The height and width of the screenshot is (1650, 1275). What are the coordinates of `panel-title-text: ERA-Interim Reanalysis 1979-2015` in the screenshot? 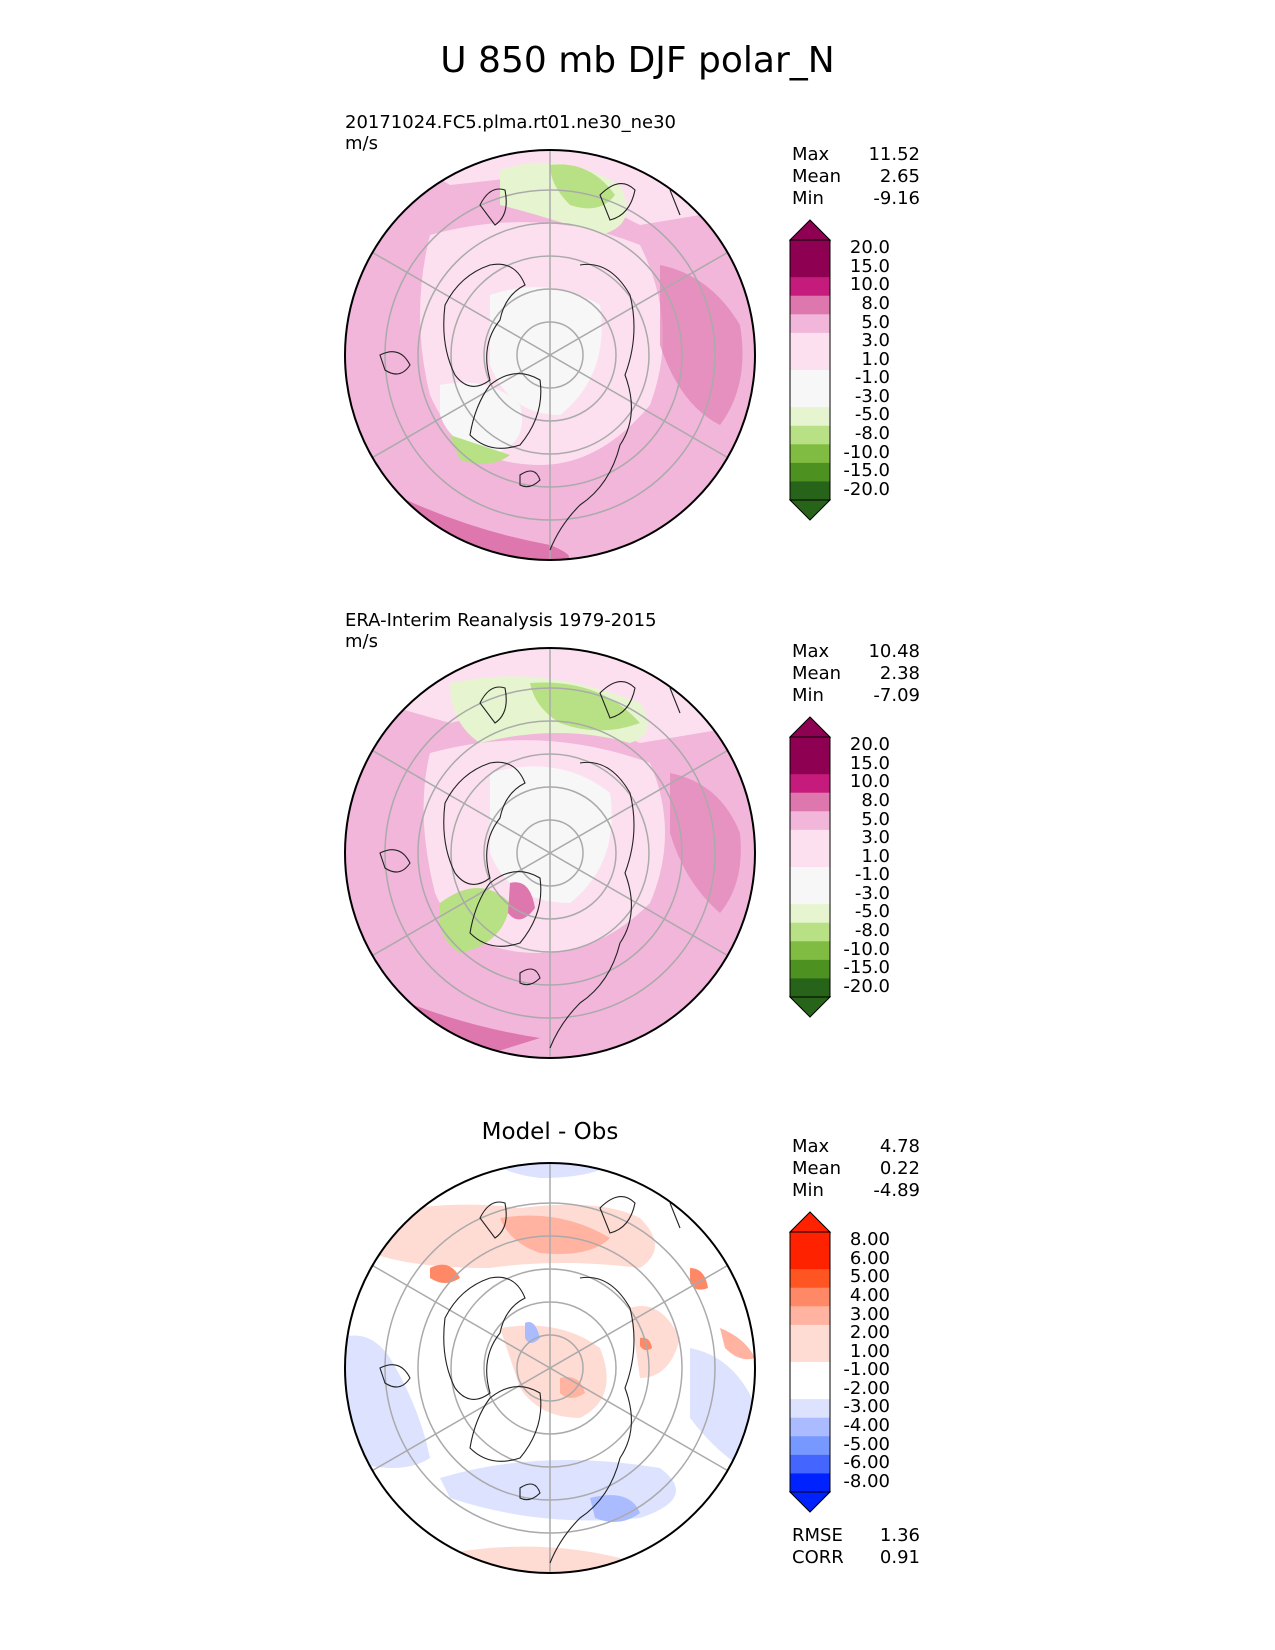 It's located at (501, 620).